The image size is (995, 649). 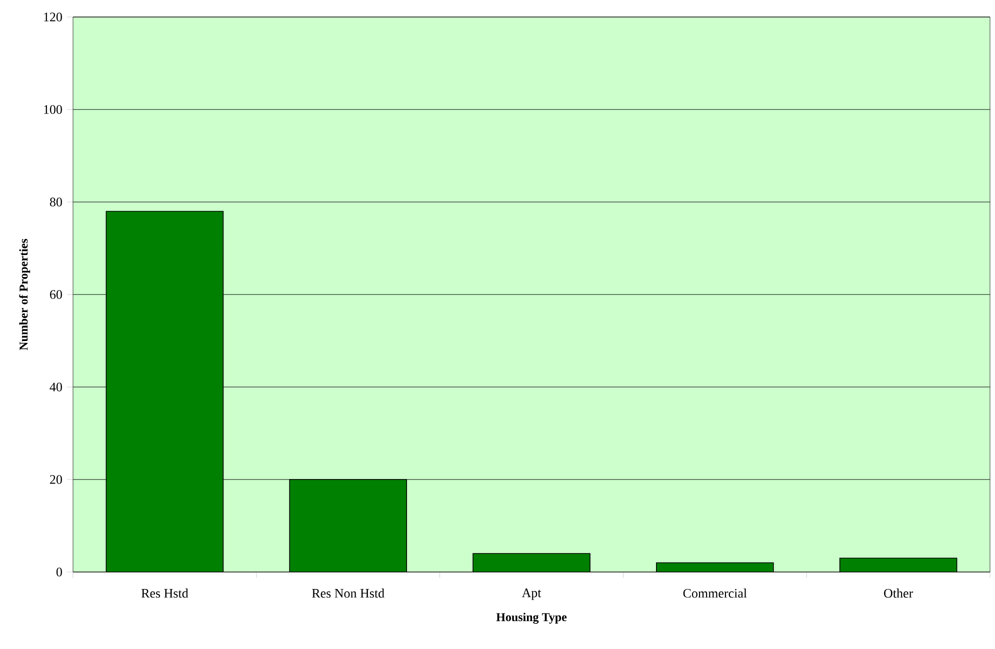 What do you see at coordinates (898, 593) in the screenshot?
I see `x-tick-label: Other` at bounding box center [898, 593].